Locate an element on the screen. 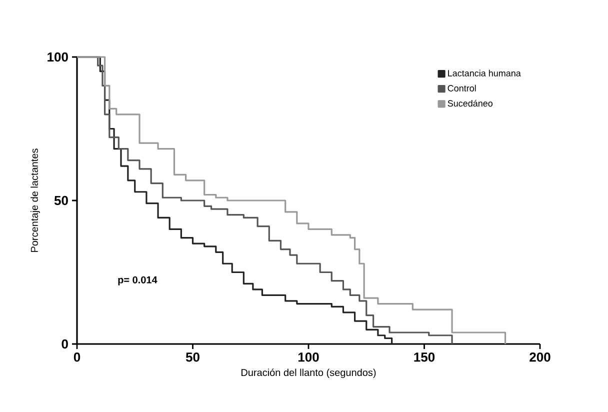 This screenshot has height=412, width=608. y-tick-label: 100 is located at coordinates (58, 57).